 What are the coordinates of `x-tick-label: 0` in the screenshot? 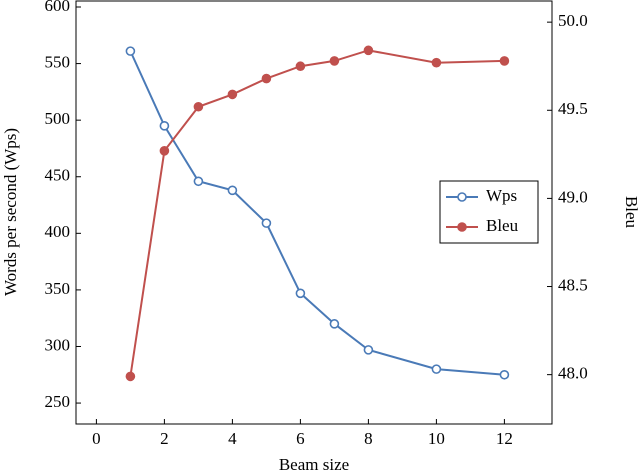 It's located at (96, 438).